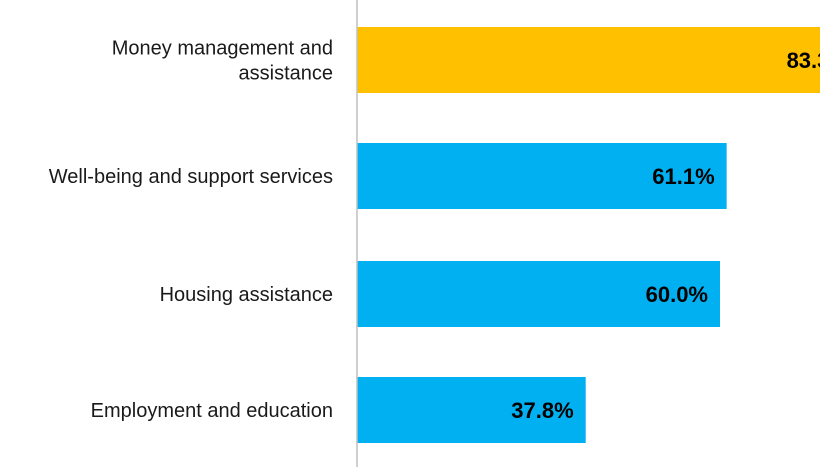 The image size is (820, 467). I want to click on category-label-0-line-0: Money management and, so click(222, 49).